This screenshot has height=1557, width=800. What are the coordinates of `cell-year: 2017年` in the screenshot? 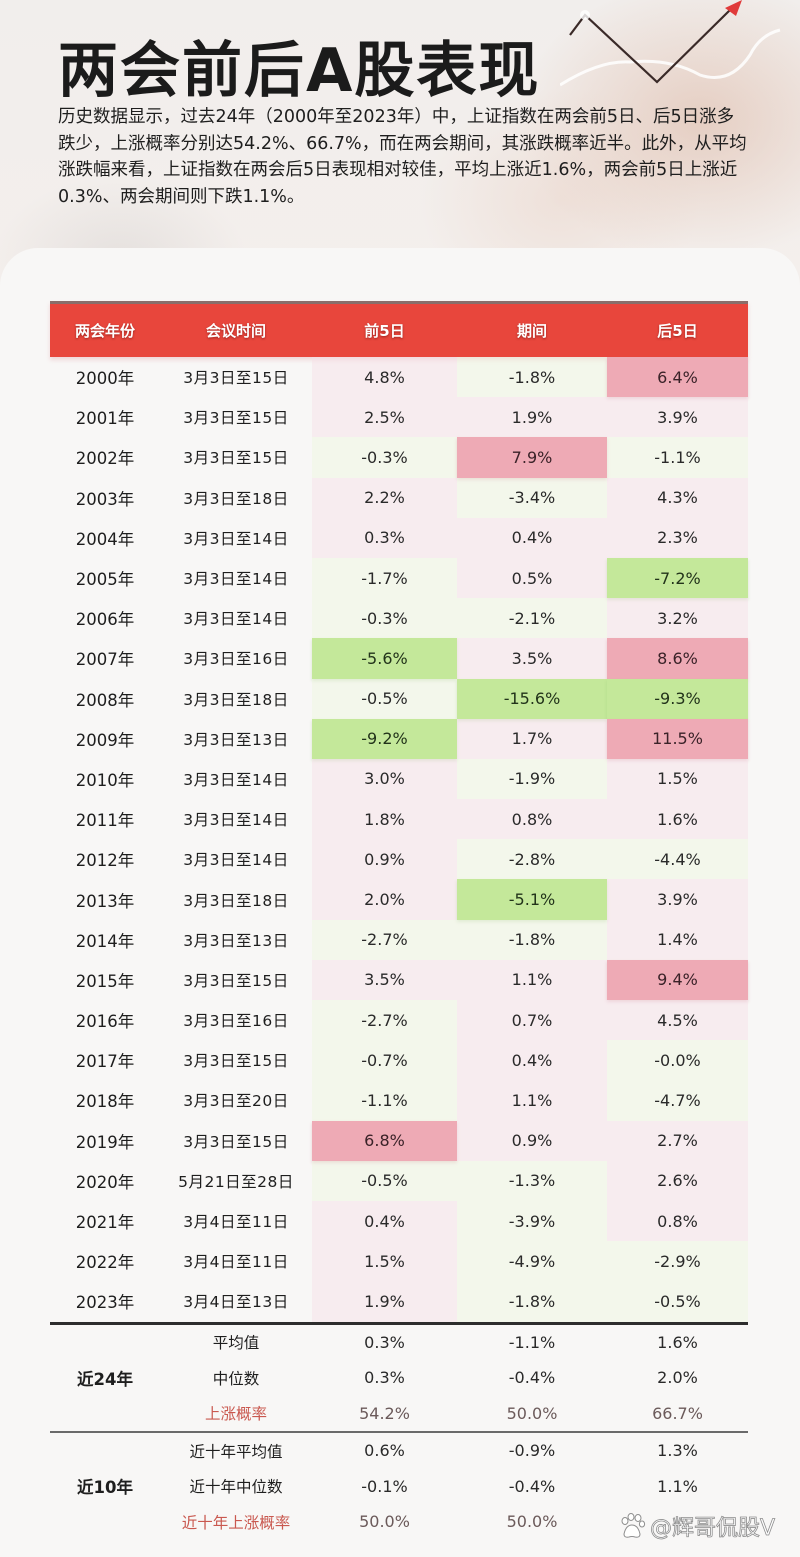 It's located at (105, 1062).